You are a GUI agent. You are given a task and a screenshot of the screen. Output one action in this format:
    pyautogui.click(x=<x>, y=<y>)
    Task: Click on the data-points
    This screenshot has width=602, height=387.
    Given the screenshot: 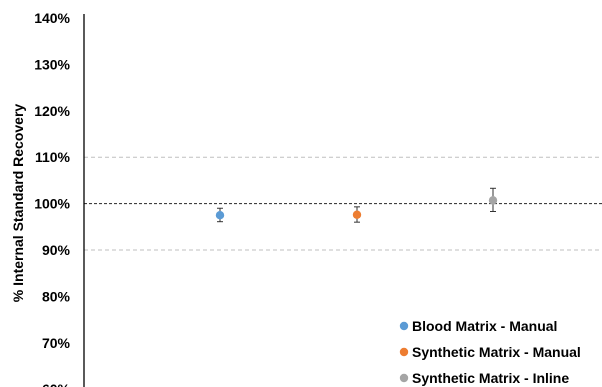 What is the action you would take?
    pyautogui.click(x=356, y=205)
    